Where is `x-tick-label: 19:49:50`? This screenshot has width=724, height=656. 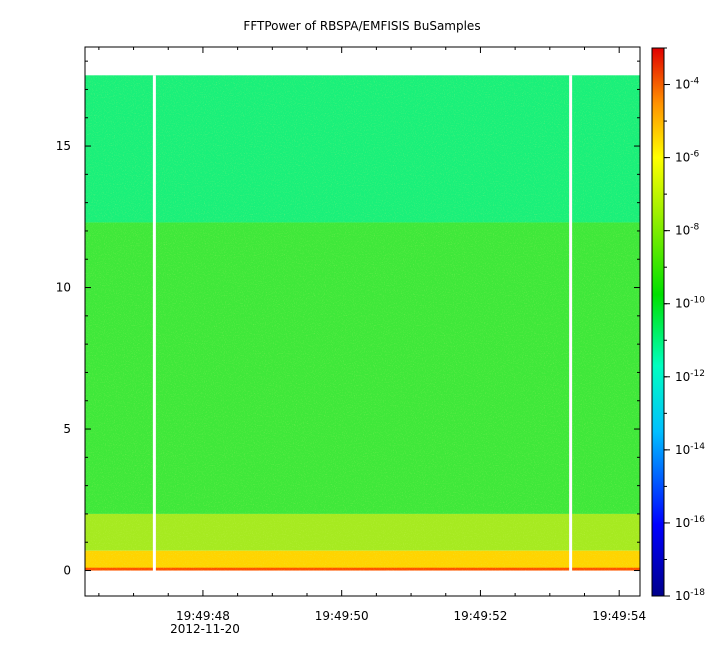
x-tick-label: 19:49:50 is located at coordinates (342, 616).